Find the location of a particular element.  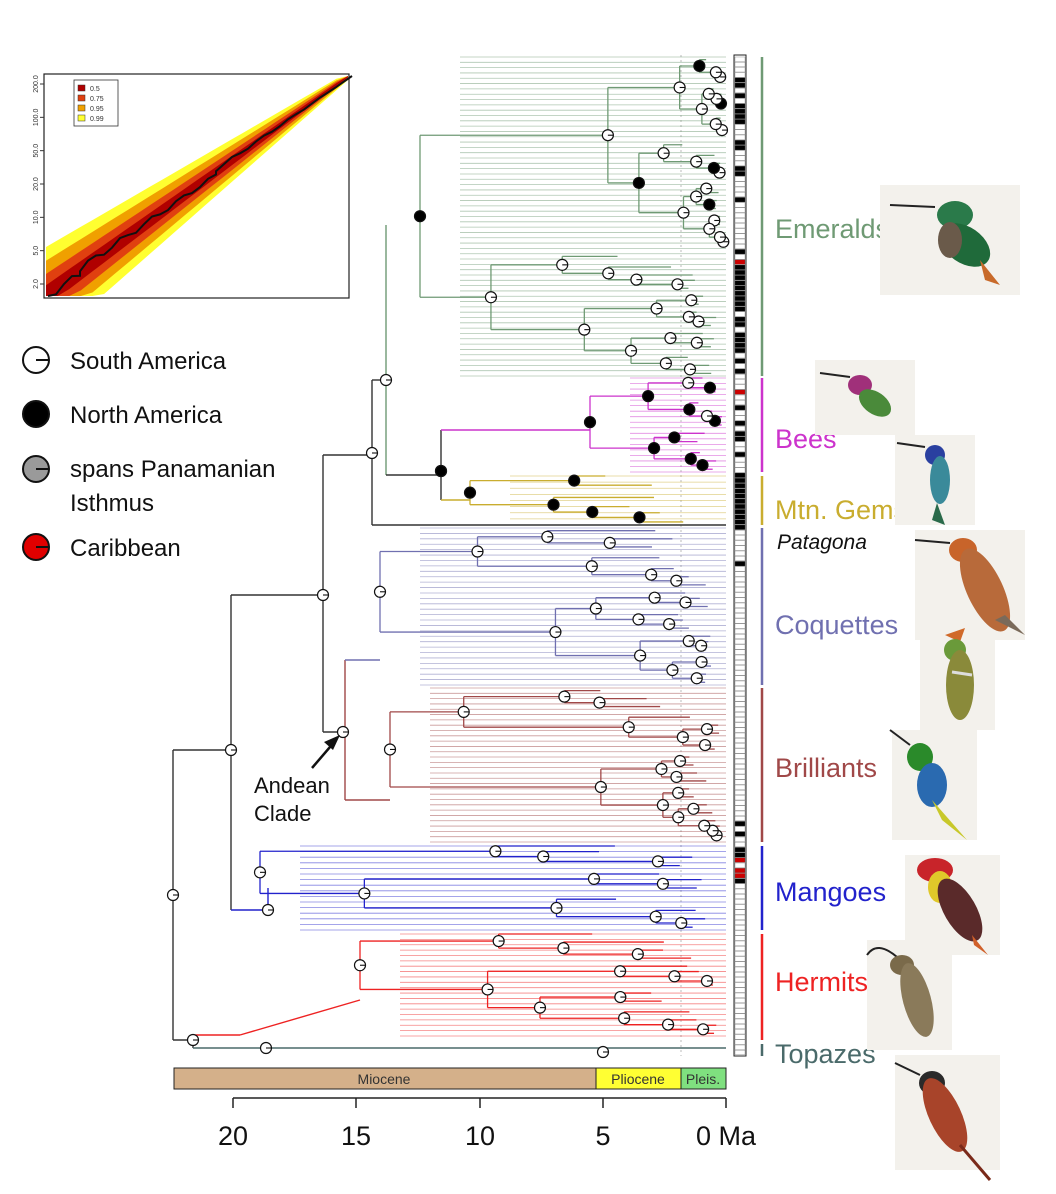

inset-legend-label: 0.99 is located at coordinates (97, 119).